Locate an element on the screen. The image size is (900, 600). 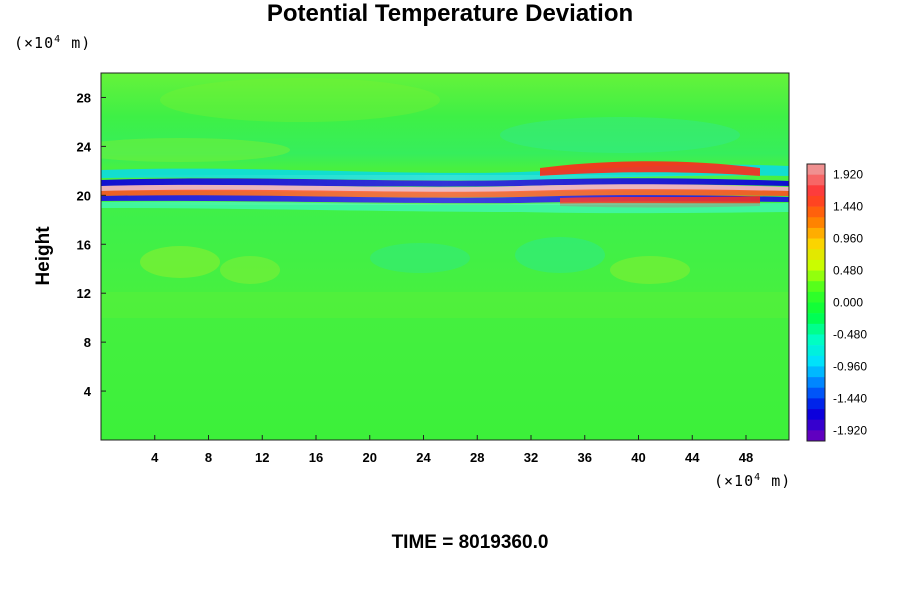
colorbar-label-4: 0.000 is located at coordinates (848, 303).